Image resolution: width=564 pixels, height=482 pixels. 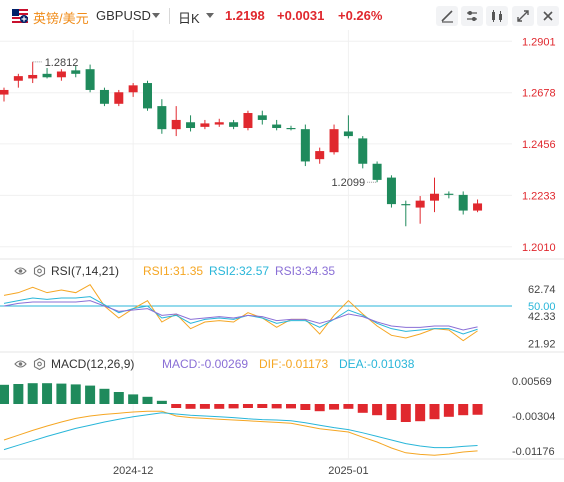 What do you see at coordinates (539, 94) in the screenshot?
I see `price-tick-label: 1.2678` at bounding box center [539, 94].